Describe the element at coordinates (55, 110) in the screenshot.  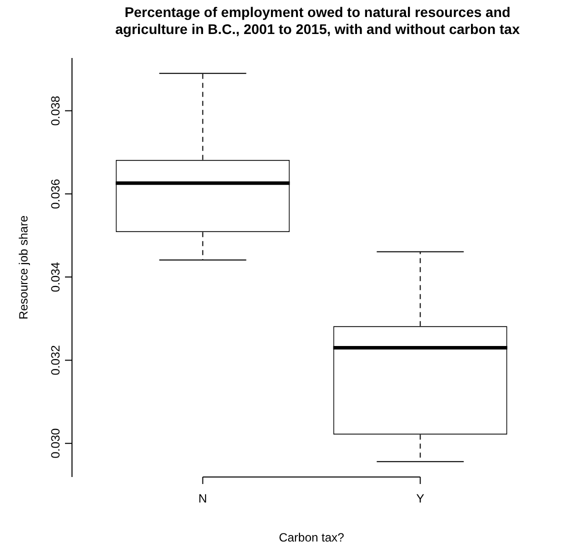
I see `y-tick-label: 0.038` at that location.